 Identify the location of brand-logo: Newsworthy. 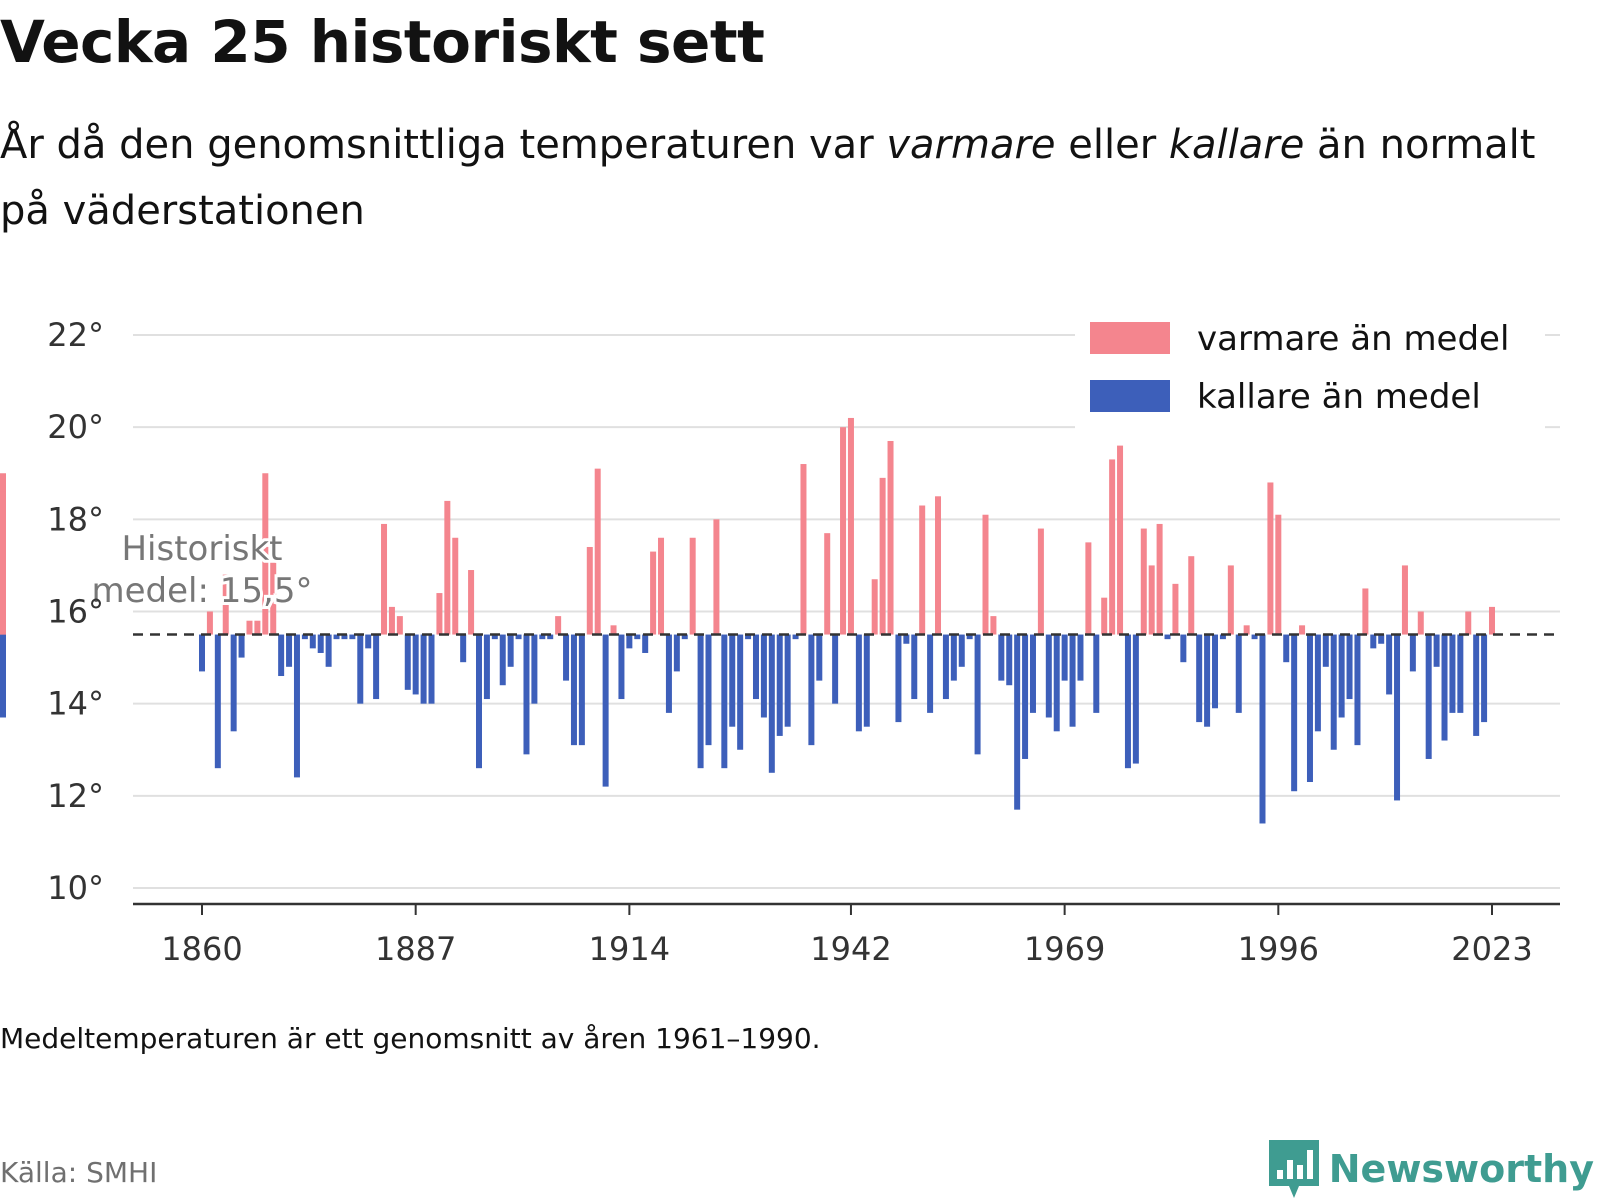
(1431, 1169).